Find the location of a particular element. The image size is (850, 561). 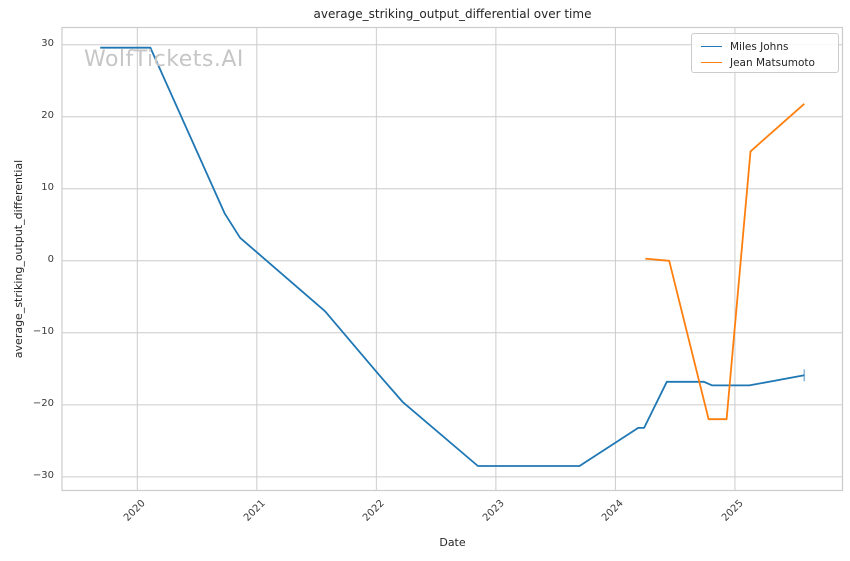

y-tick-label: −10 is located at coordinates (43, 332).